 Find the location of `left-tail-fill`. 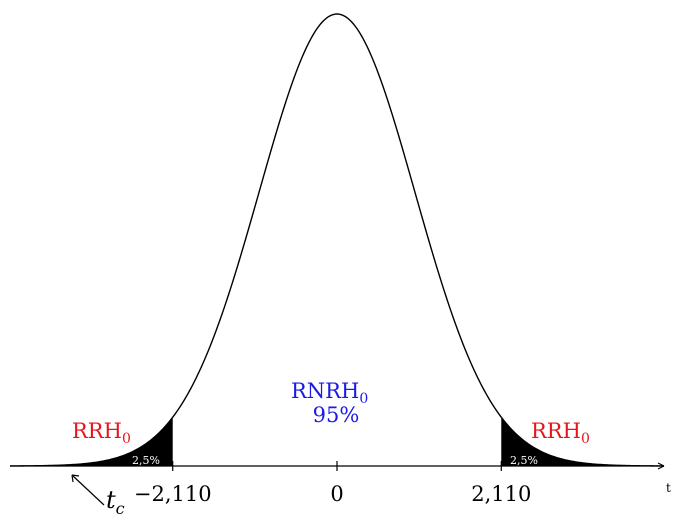

left-tail-fill is located at coordinates (91, 441).